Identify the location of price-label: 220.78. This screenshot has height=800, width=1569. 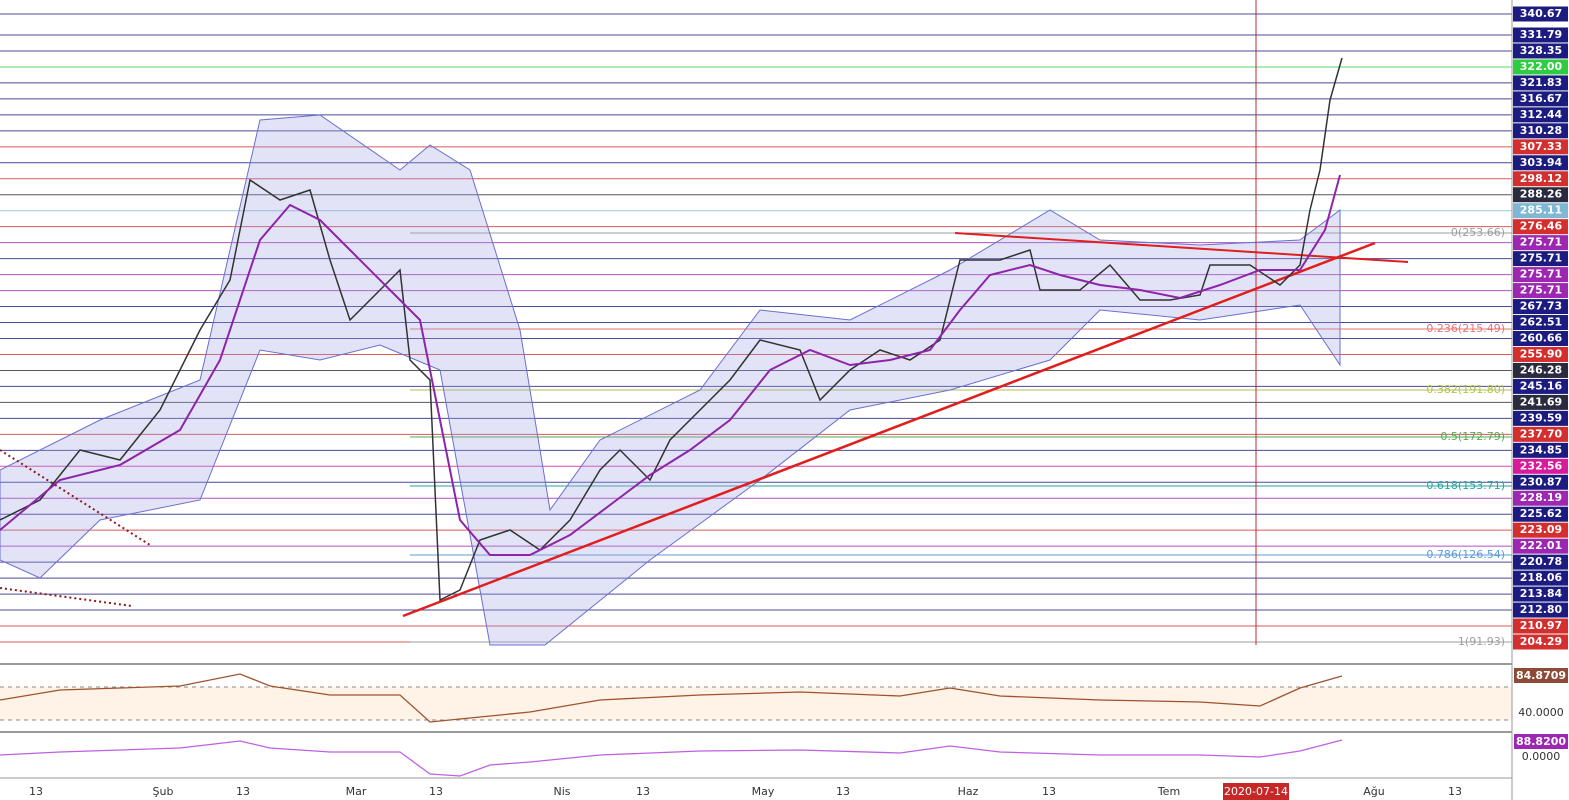
(1541, 561).